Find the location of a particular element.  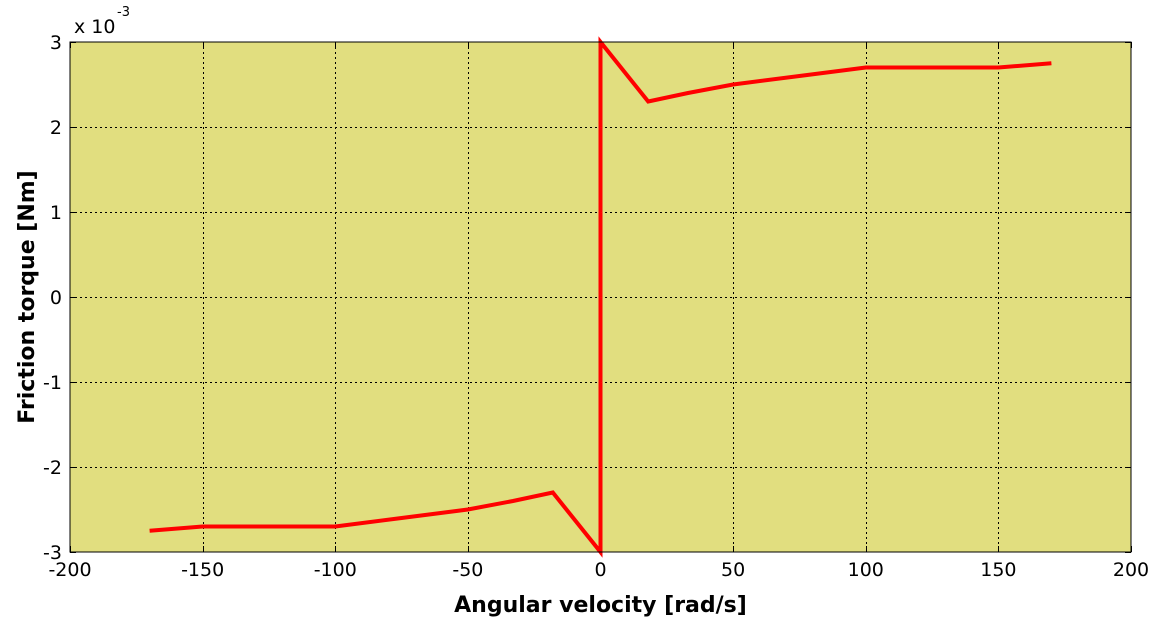

y-tick-labels: -3 -2 -1 0 1 2 3 is located at coordinates (52, 298).